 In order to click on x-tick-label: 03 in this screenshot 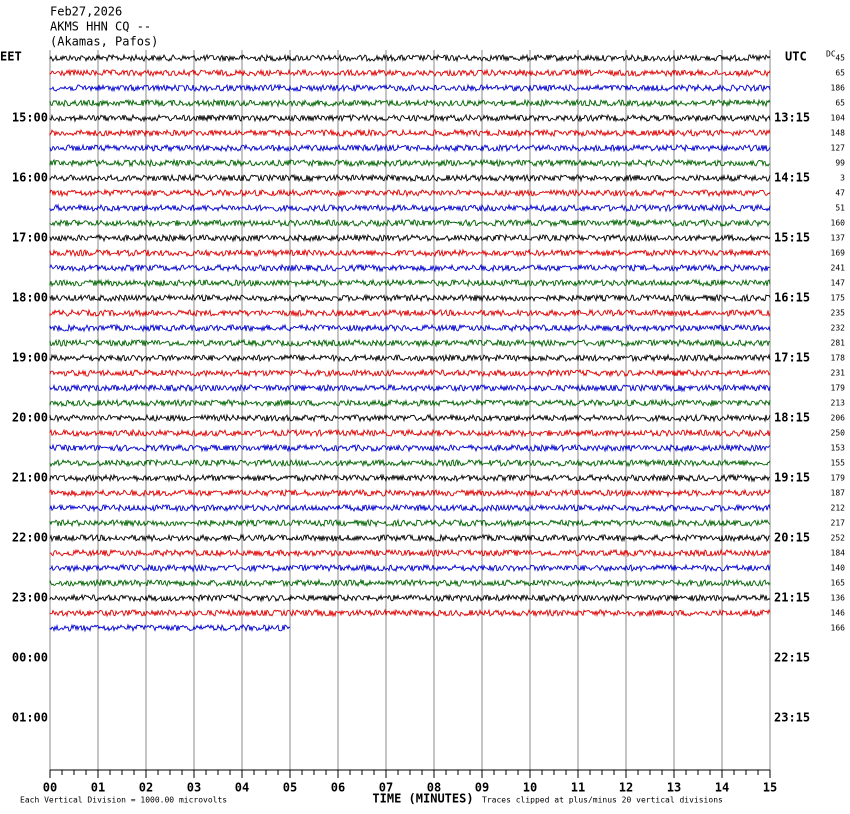, I will do `click(194, 788)`.